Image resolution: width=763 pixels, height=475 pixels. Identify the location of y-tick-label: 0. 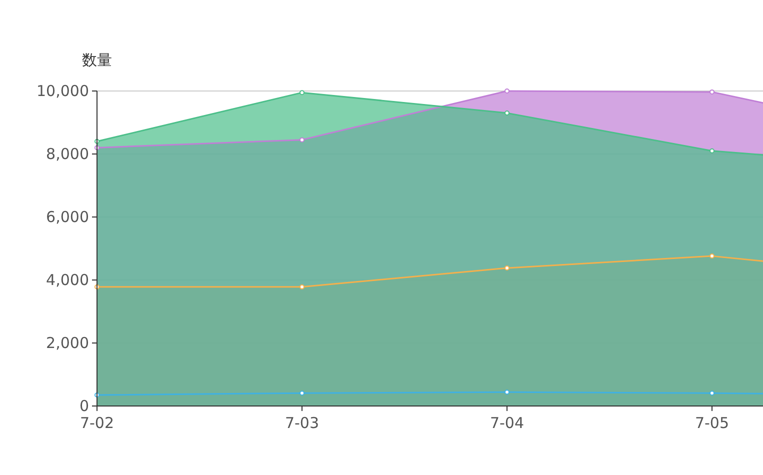
(84, 406).